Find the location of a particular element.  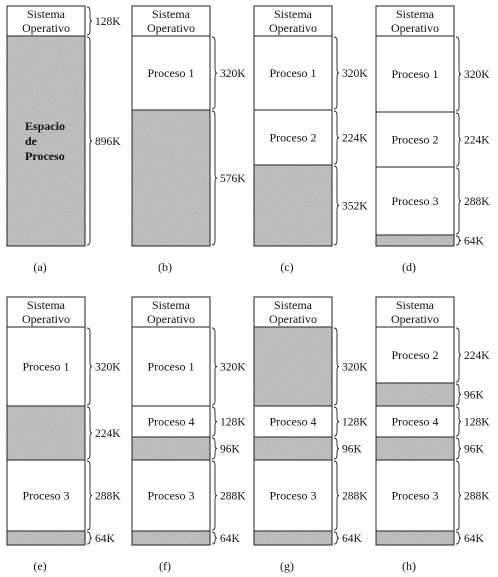

diagram-caption: (h) is located at coordinates (409, 566).